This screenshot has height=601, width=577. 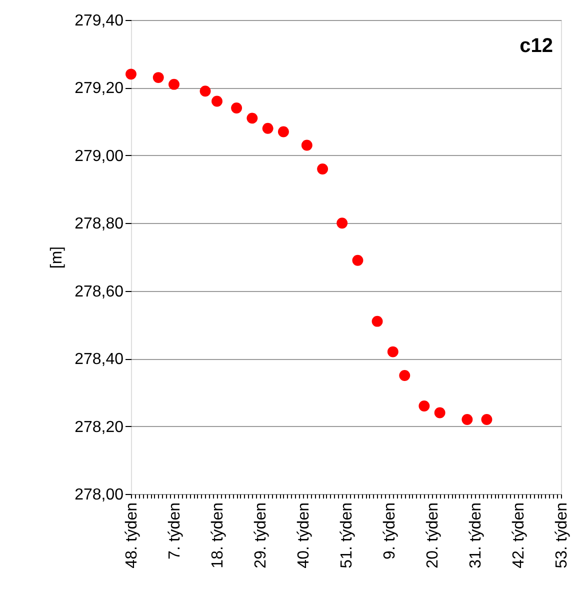 What do you see at coordinates (99, 89) in the screenshot?
I see `y-tick-label: 279,20` at bounding box center [99, 89].